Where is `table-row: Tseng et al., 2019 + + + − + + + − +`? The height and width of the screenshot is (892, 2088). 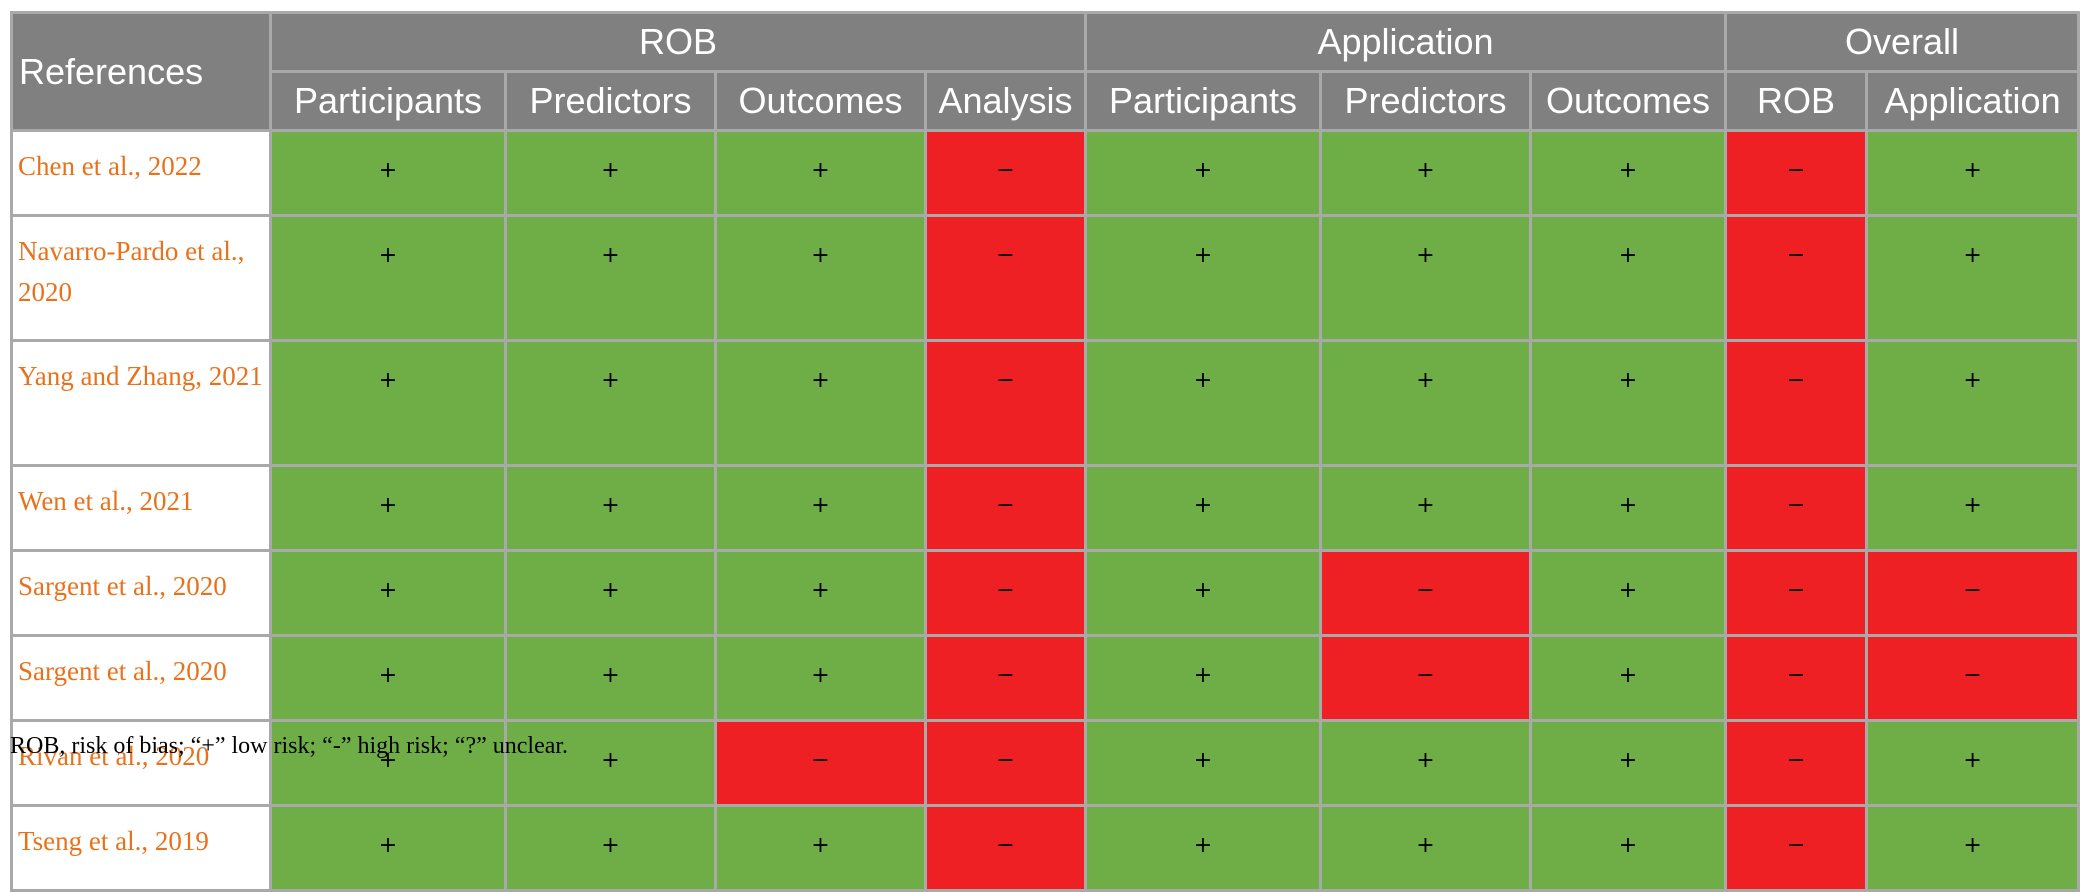
table-row: Tseng et al., 2019 + + + − + + + − + is located at coordinates (1045, 848).